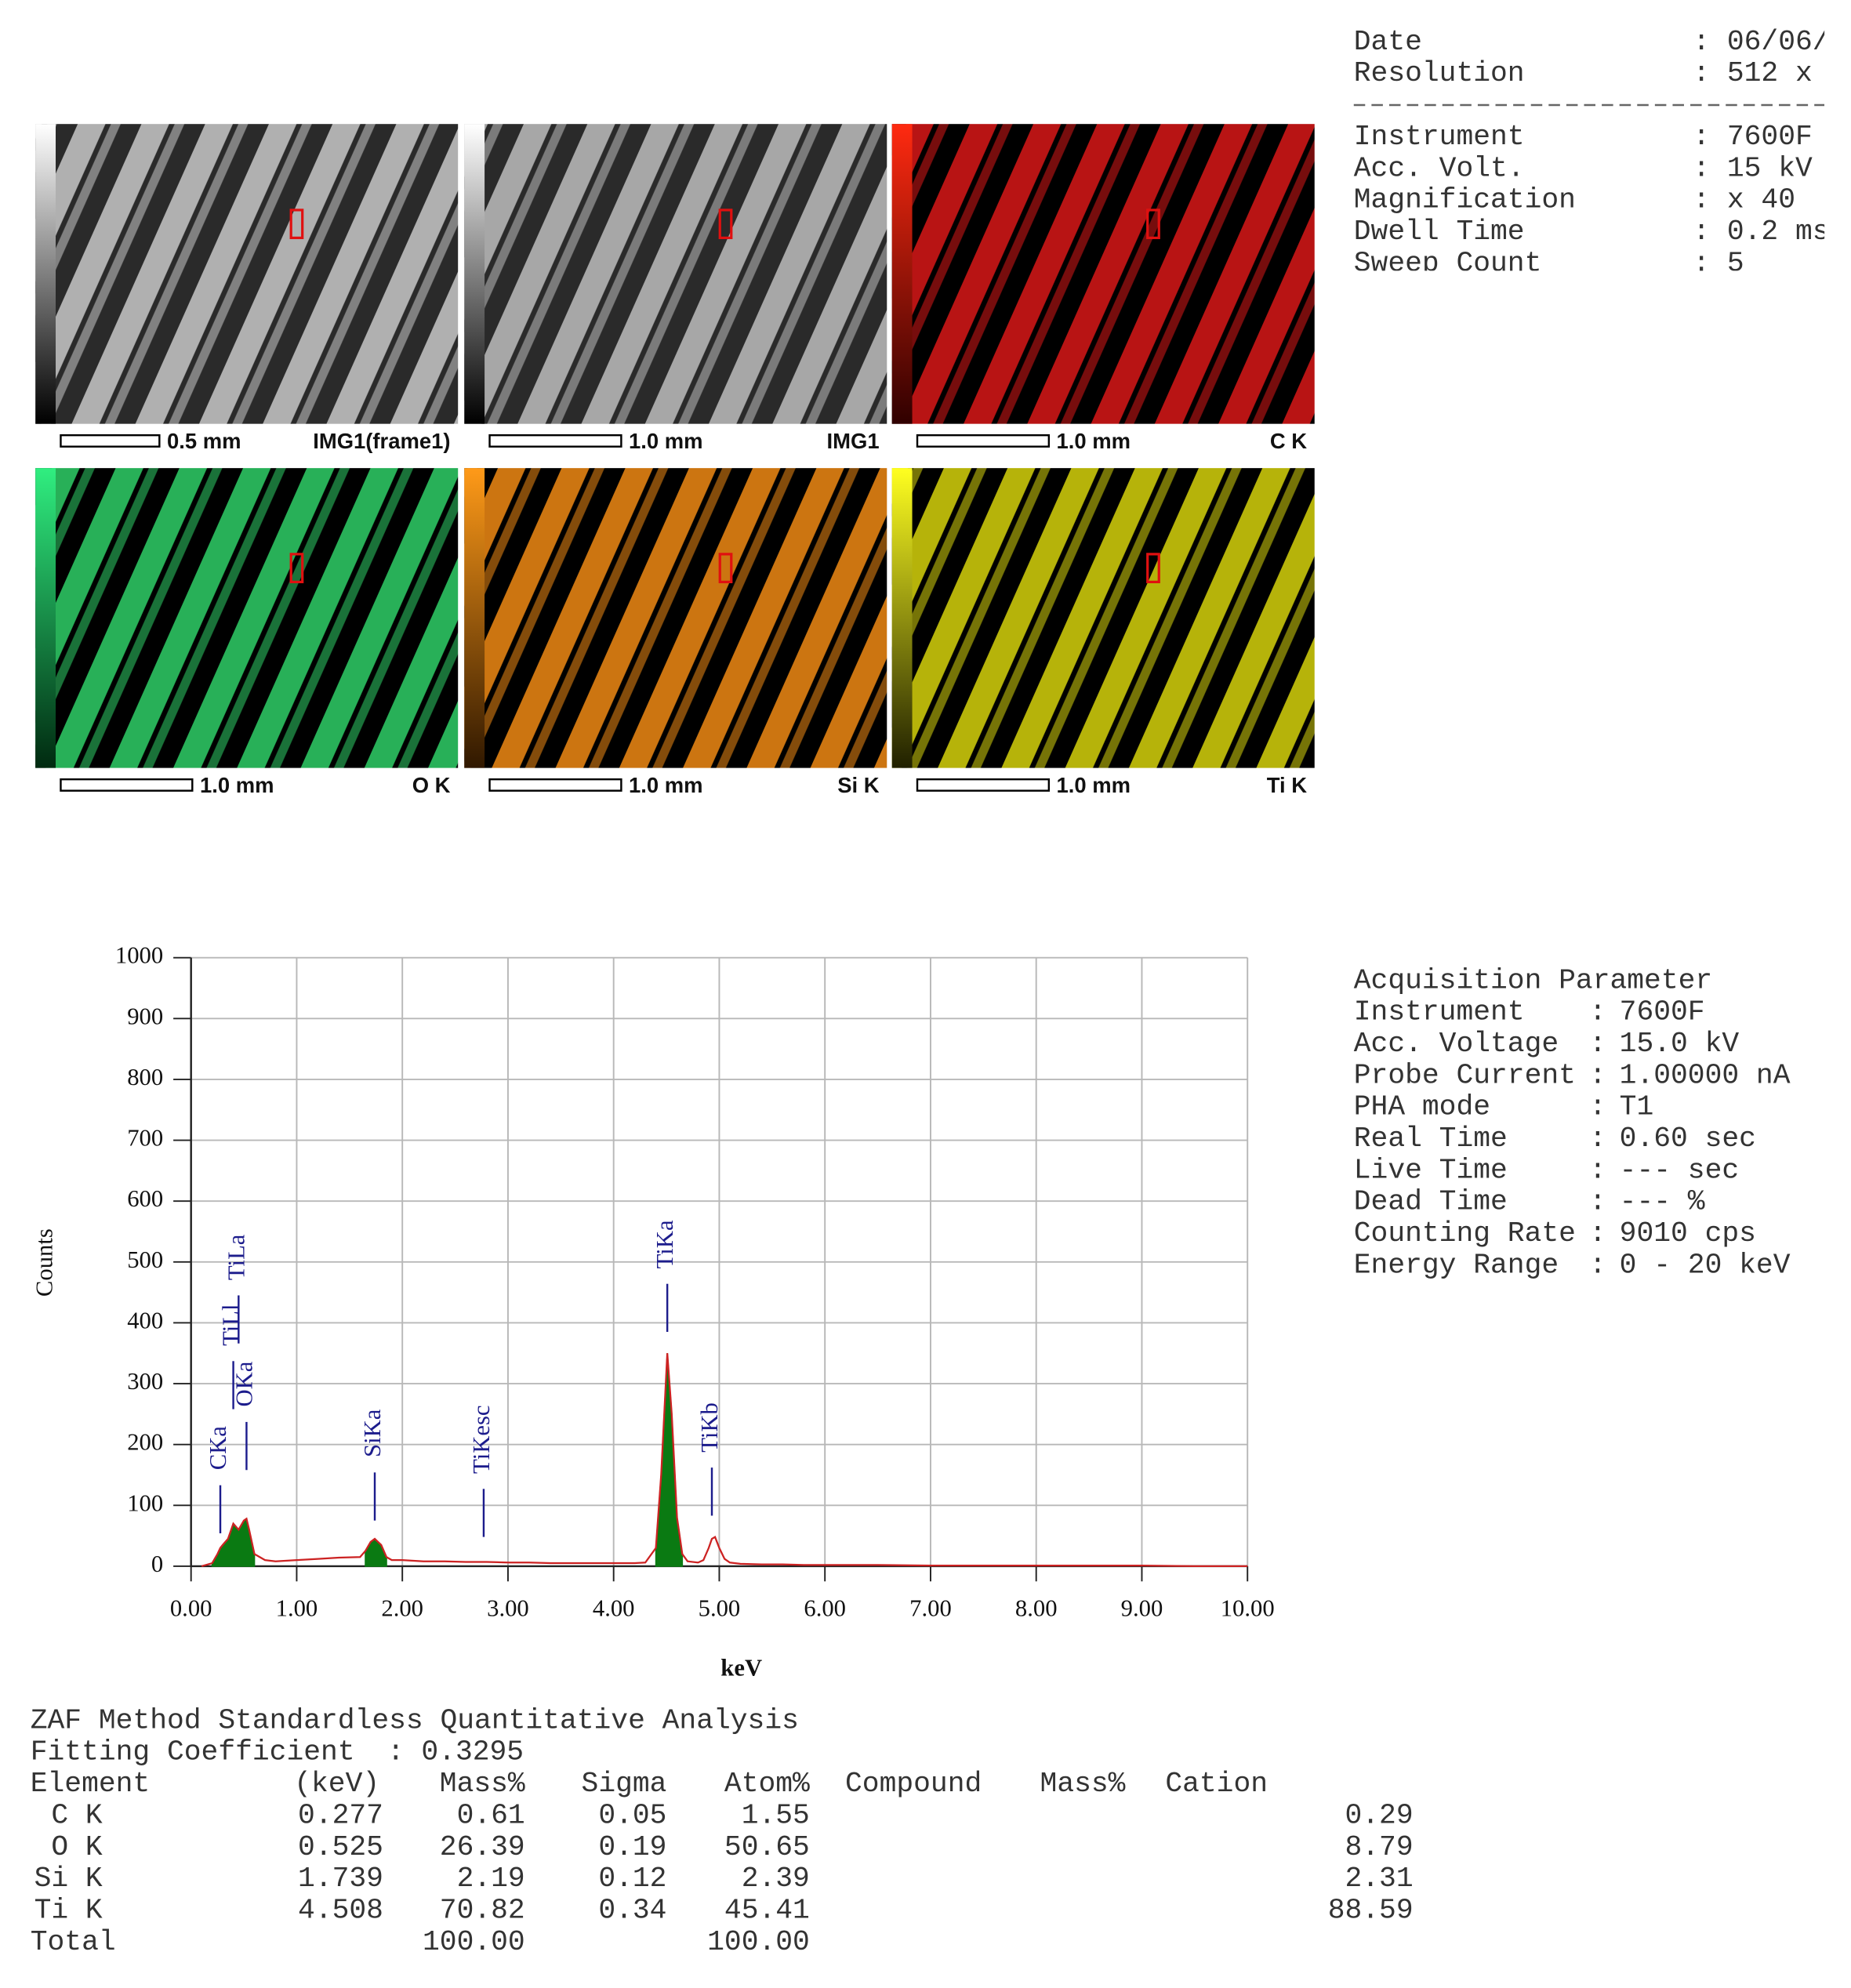 This screenshot has width=1851, height=1988. What do you see at coordinates (231, 1325) in the screenshot?
I see `peak-label: TiLl` at bounding box center [231, 1325].